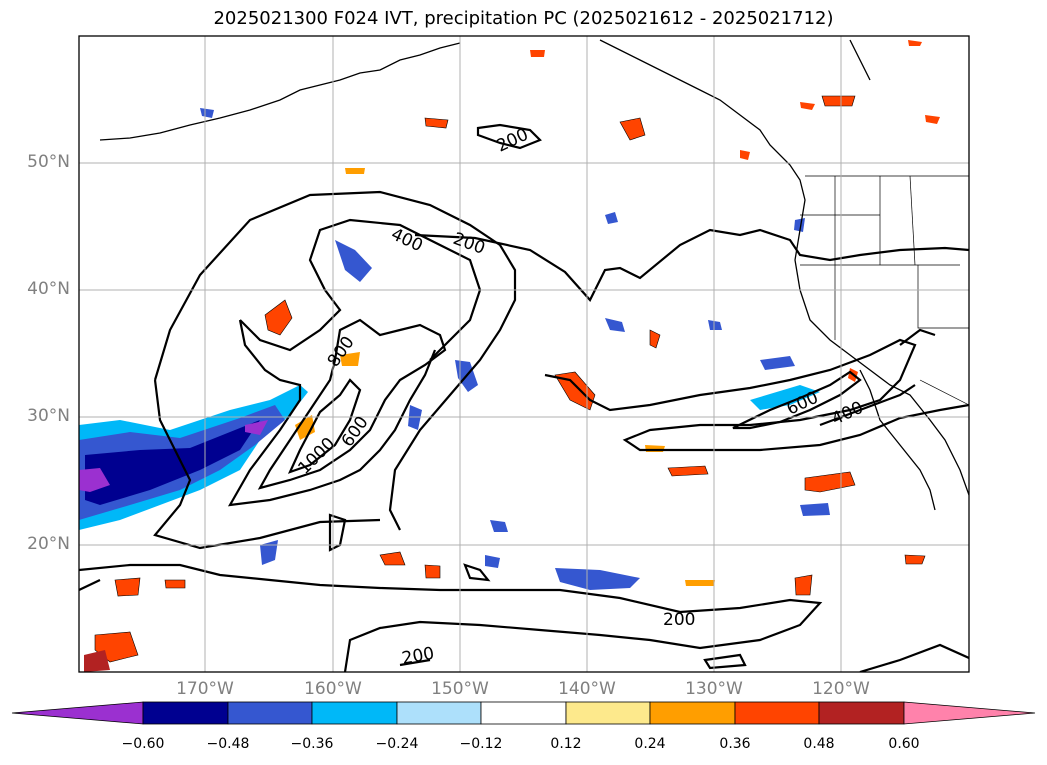 Image resolution: width=1047 pixels, height=765 pixels. What do you see at coordinates (481, 744) in the screenshot?
I see `colorbar-tick-label: −0.12` at bounding box center [481, 744].